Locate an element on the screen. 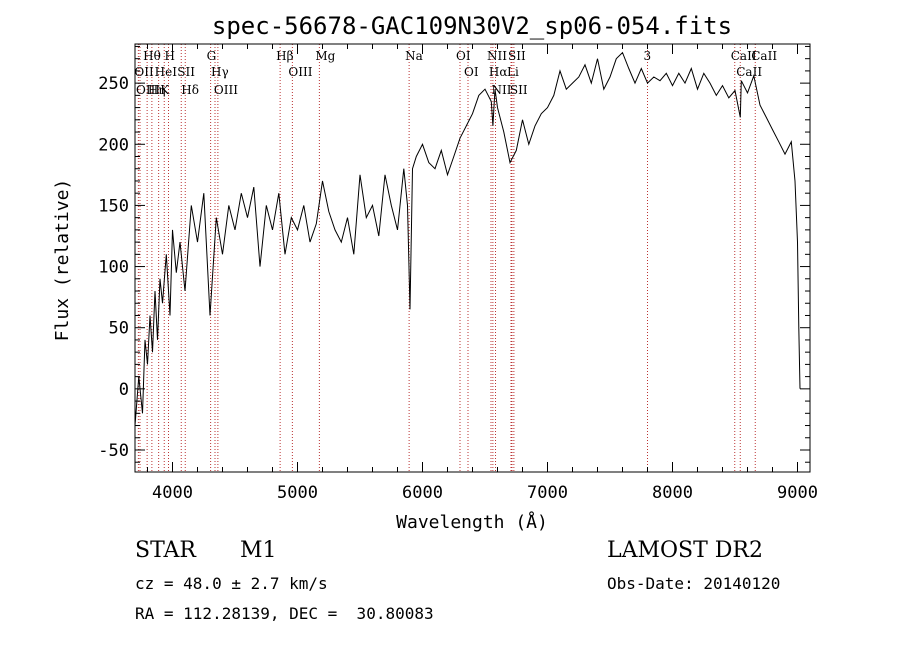  marker-label: 3 is located at coordinates (648, 56).